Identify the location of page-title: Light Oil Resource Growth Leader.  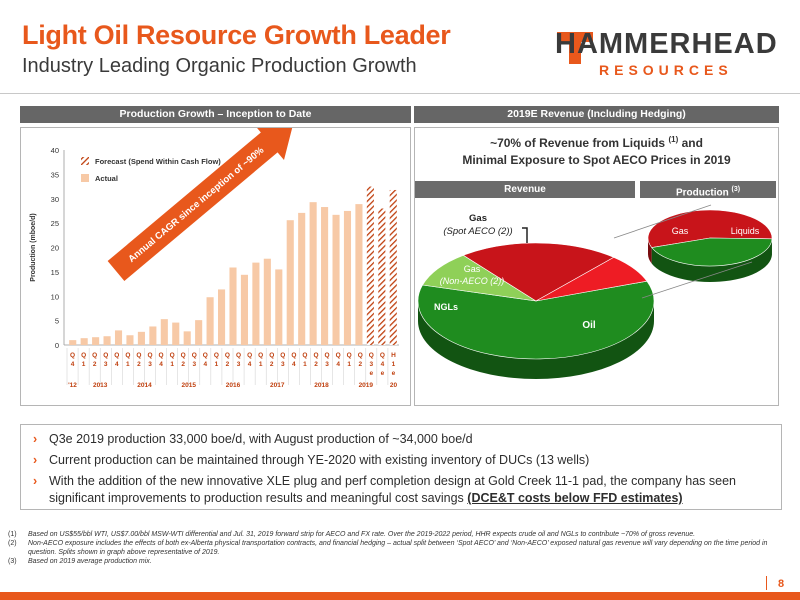
(236, 35).